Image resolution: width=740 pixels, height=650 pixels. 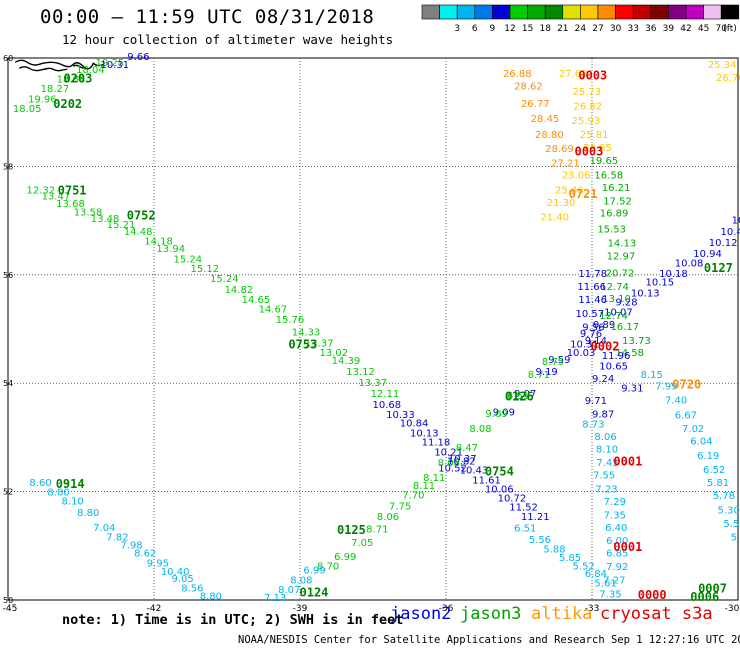 What do you see at coordinates (613, 316) in the screenshot?
I see `wave-height-value: 12.74` at bounding box center [613, 316].